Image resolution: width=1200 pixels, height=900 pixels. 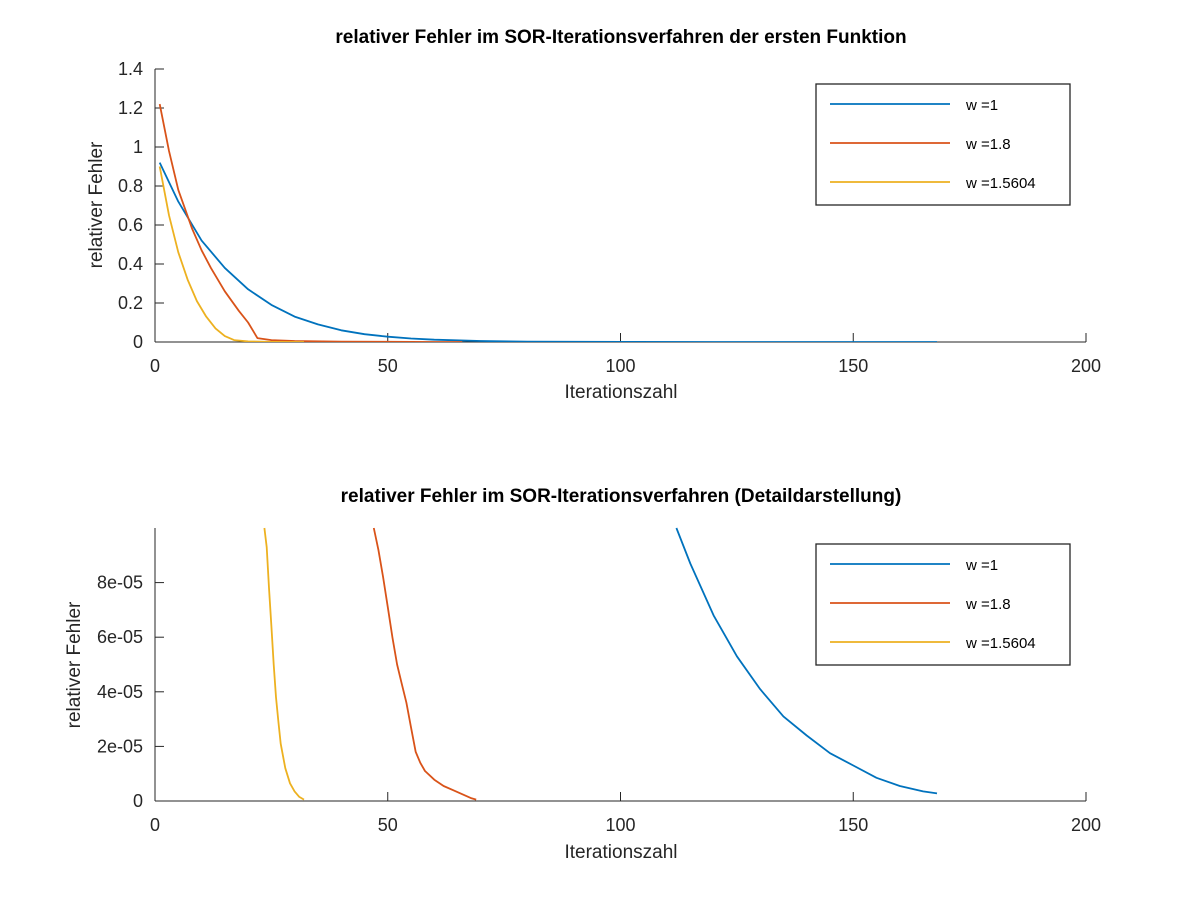 What do you see at coordinates (130, 303) in the screenshot?
I see `y-tick-label: 0.2` at bounding box center [130, 303].